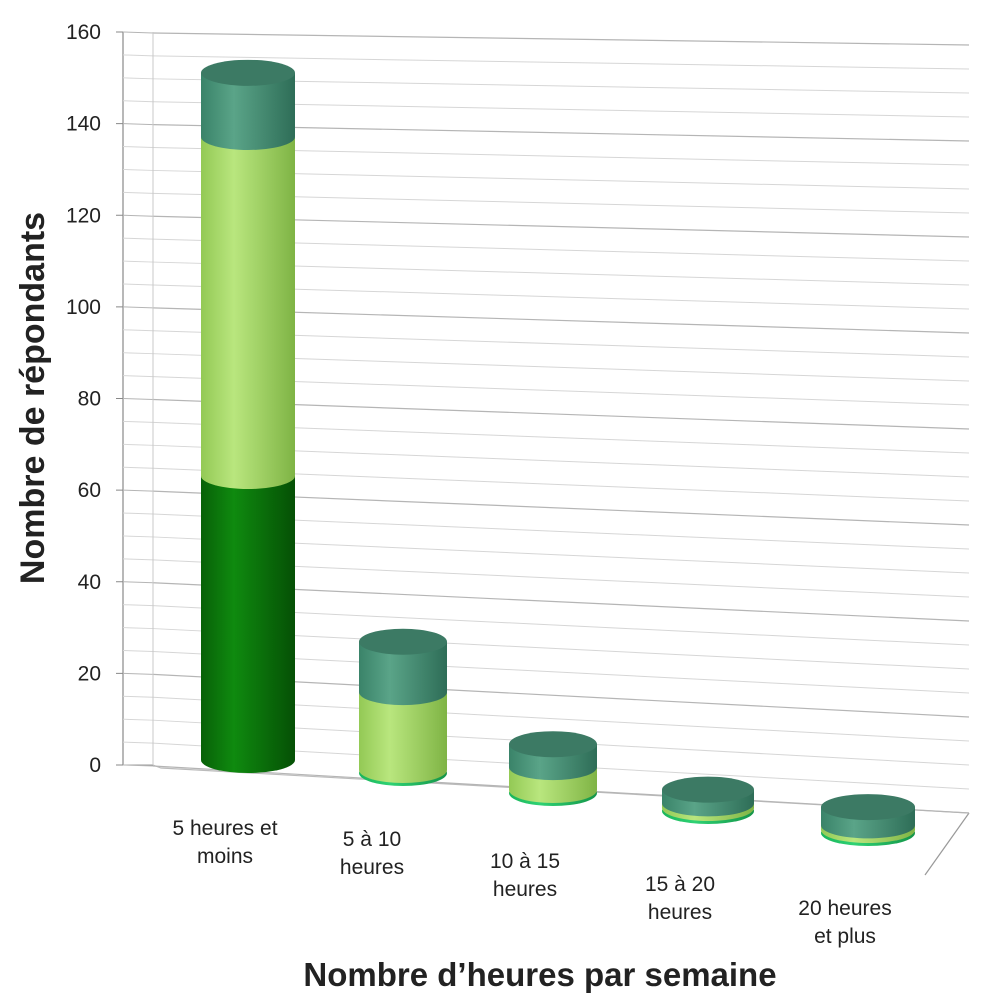 This screenshot has height=995, width=982. I want to click on x-category-label: 10 à 15 heures, so click(525, 875).